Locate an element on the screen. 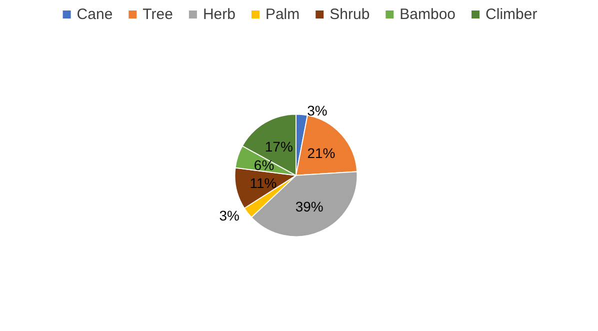 The image size is (598, 331). legend-label: Bamboo is located at coordinates (428, 14).